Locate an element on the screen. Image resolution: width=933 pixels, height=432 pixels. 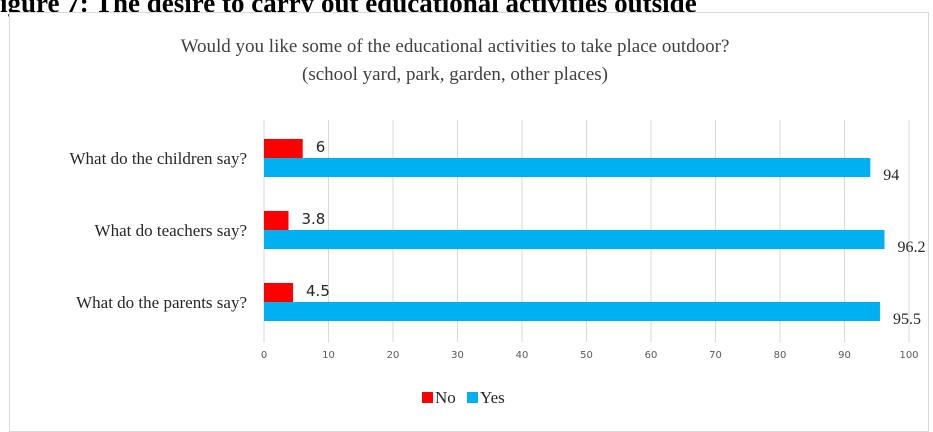
x-tick-label: 60 is located at coordinates (651, 355).